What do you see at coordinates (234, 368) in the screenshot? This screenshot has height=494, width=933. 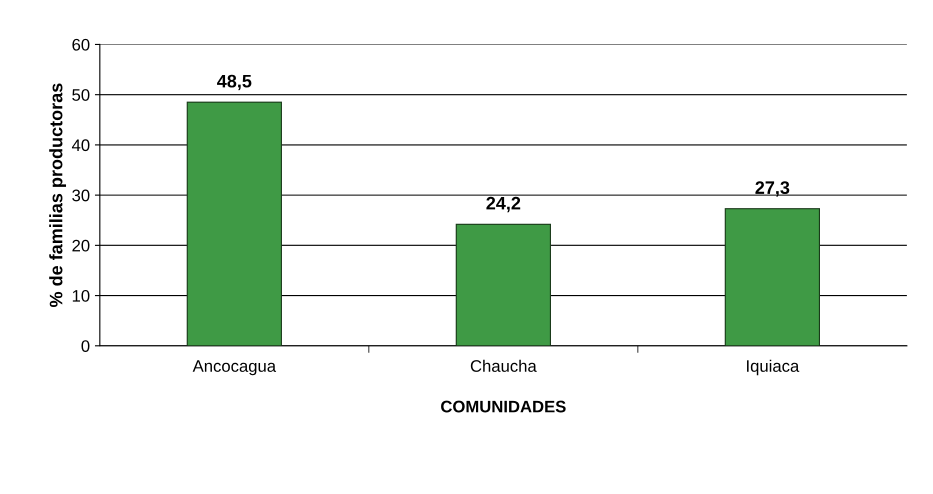 I see `x-tick-label: Ancocagua` at bounding box center [234, 368].